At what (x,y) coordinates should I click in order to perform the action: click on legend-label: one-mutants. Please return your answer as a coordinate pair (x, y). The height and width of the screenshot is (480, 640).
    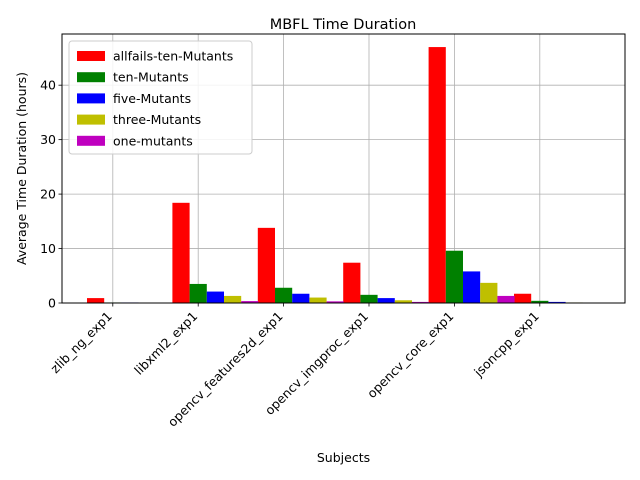
    Looking at the image, I should click on (153, 140).